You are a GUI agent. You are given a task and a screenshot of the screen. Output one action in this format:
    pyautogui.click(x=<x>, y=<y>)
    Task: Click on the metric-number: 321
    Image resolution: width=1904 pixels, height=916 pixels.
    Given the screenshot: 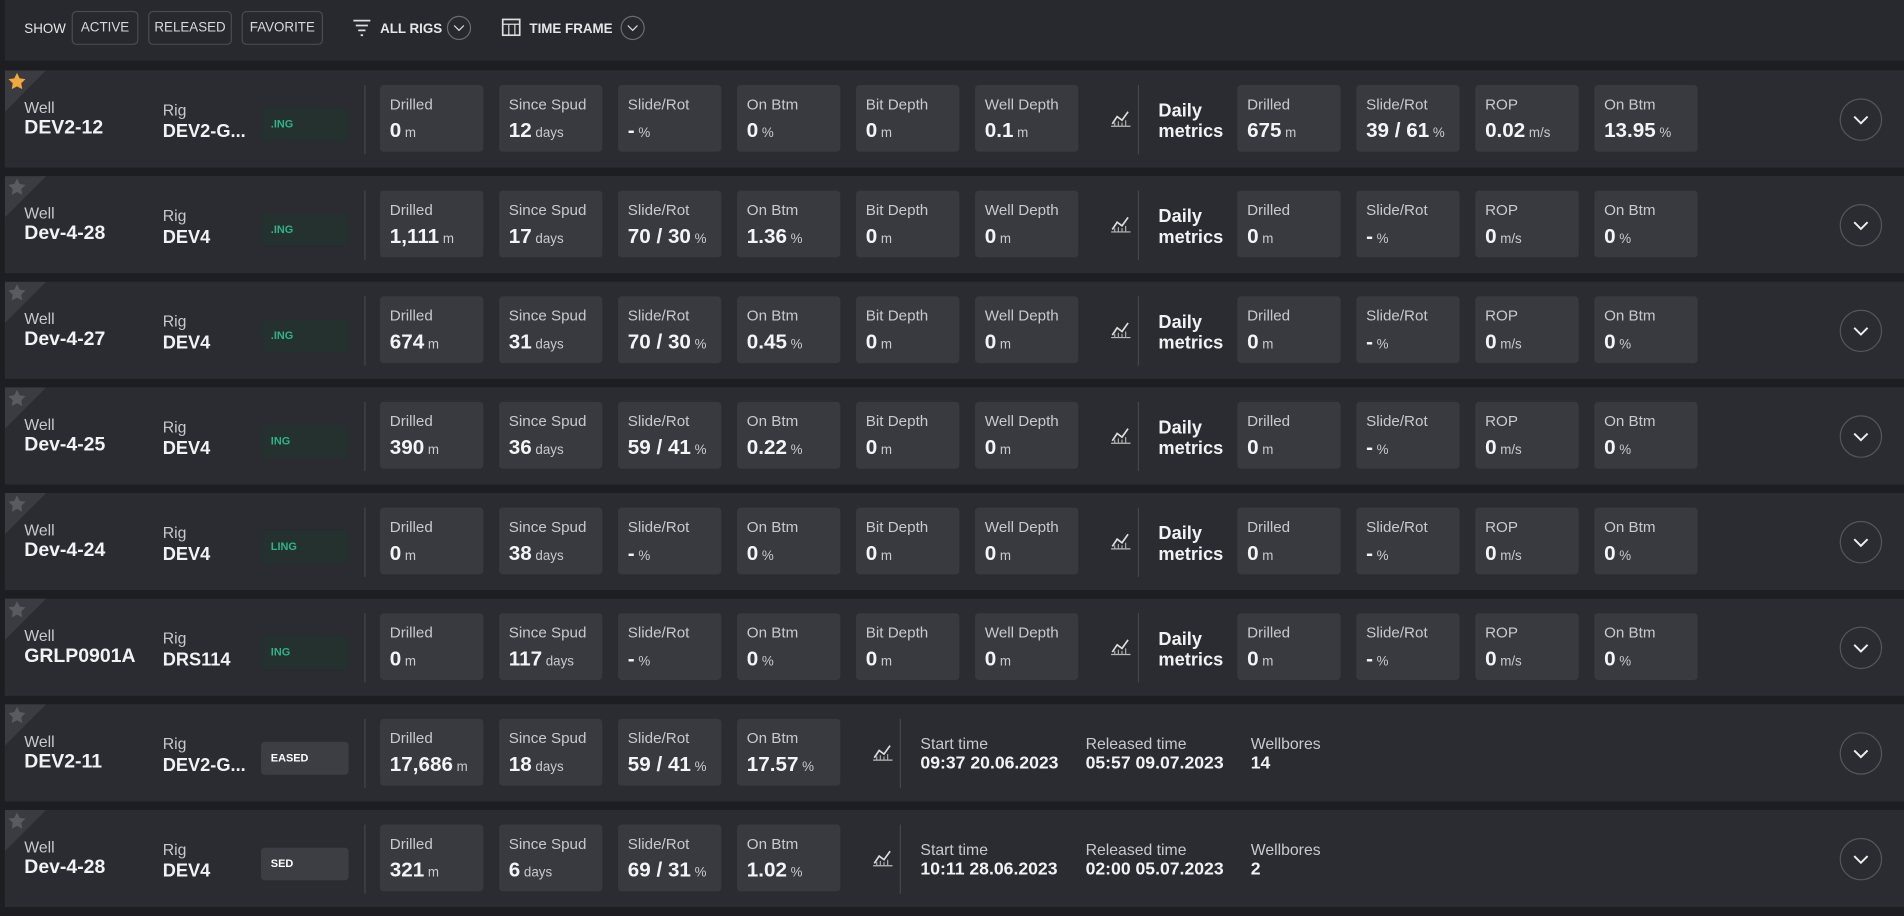 What is the action you would take?
    pyautogui.click(x=407, y=870)
    